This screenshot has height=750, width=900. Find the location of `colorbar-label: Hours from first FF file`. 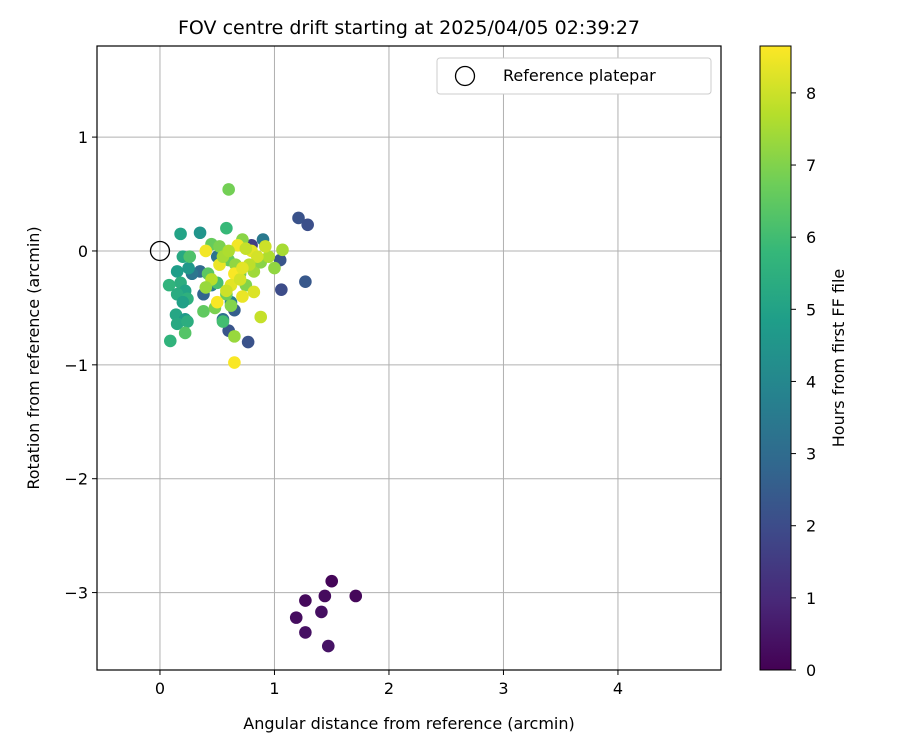

colorbar-label: Hours from first FF file is located at coordinates (838, 358).